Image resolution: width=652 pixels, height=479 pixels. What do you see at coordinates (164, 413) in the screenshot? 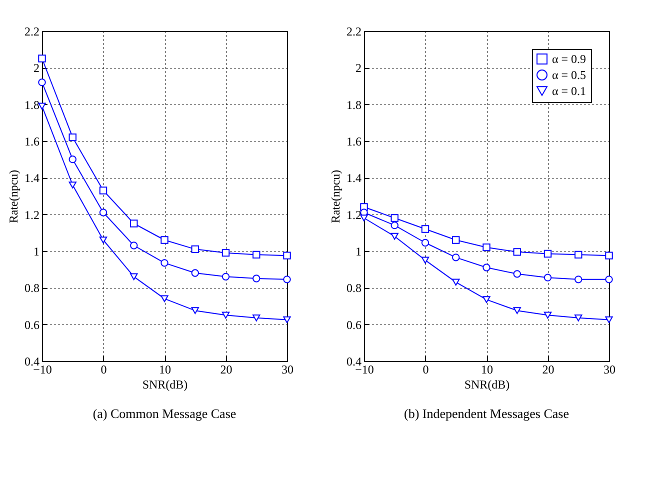
I see `text: (a) Common Message Case` at bounding box center [164, 413].